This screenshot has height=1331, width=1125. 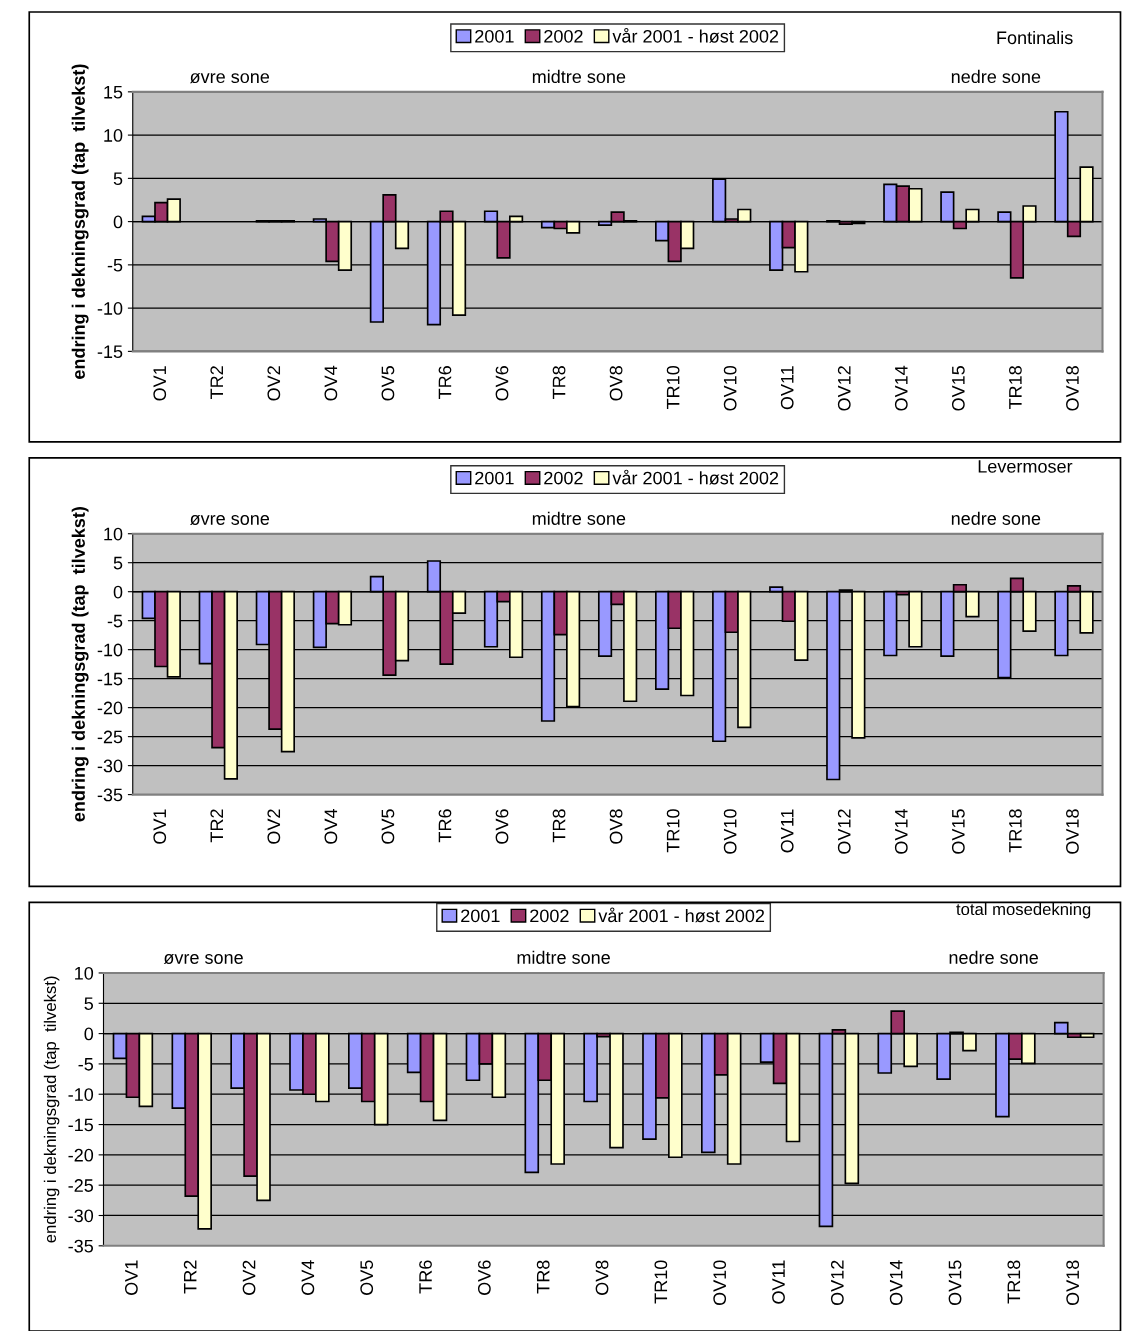 What do you see at coordinates (1023, 910) in the screenshot?
I see `chart-title: total mosedekning` at bounding box center [1023, 910].